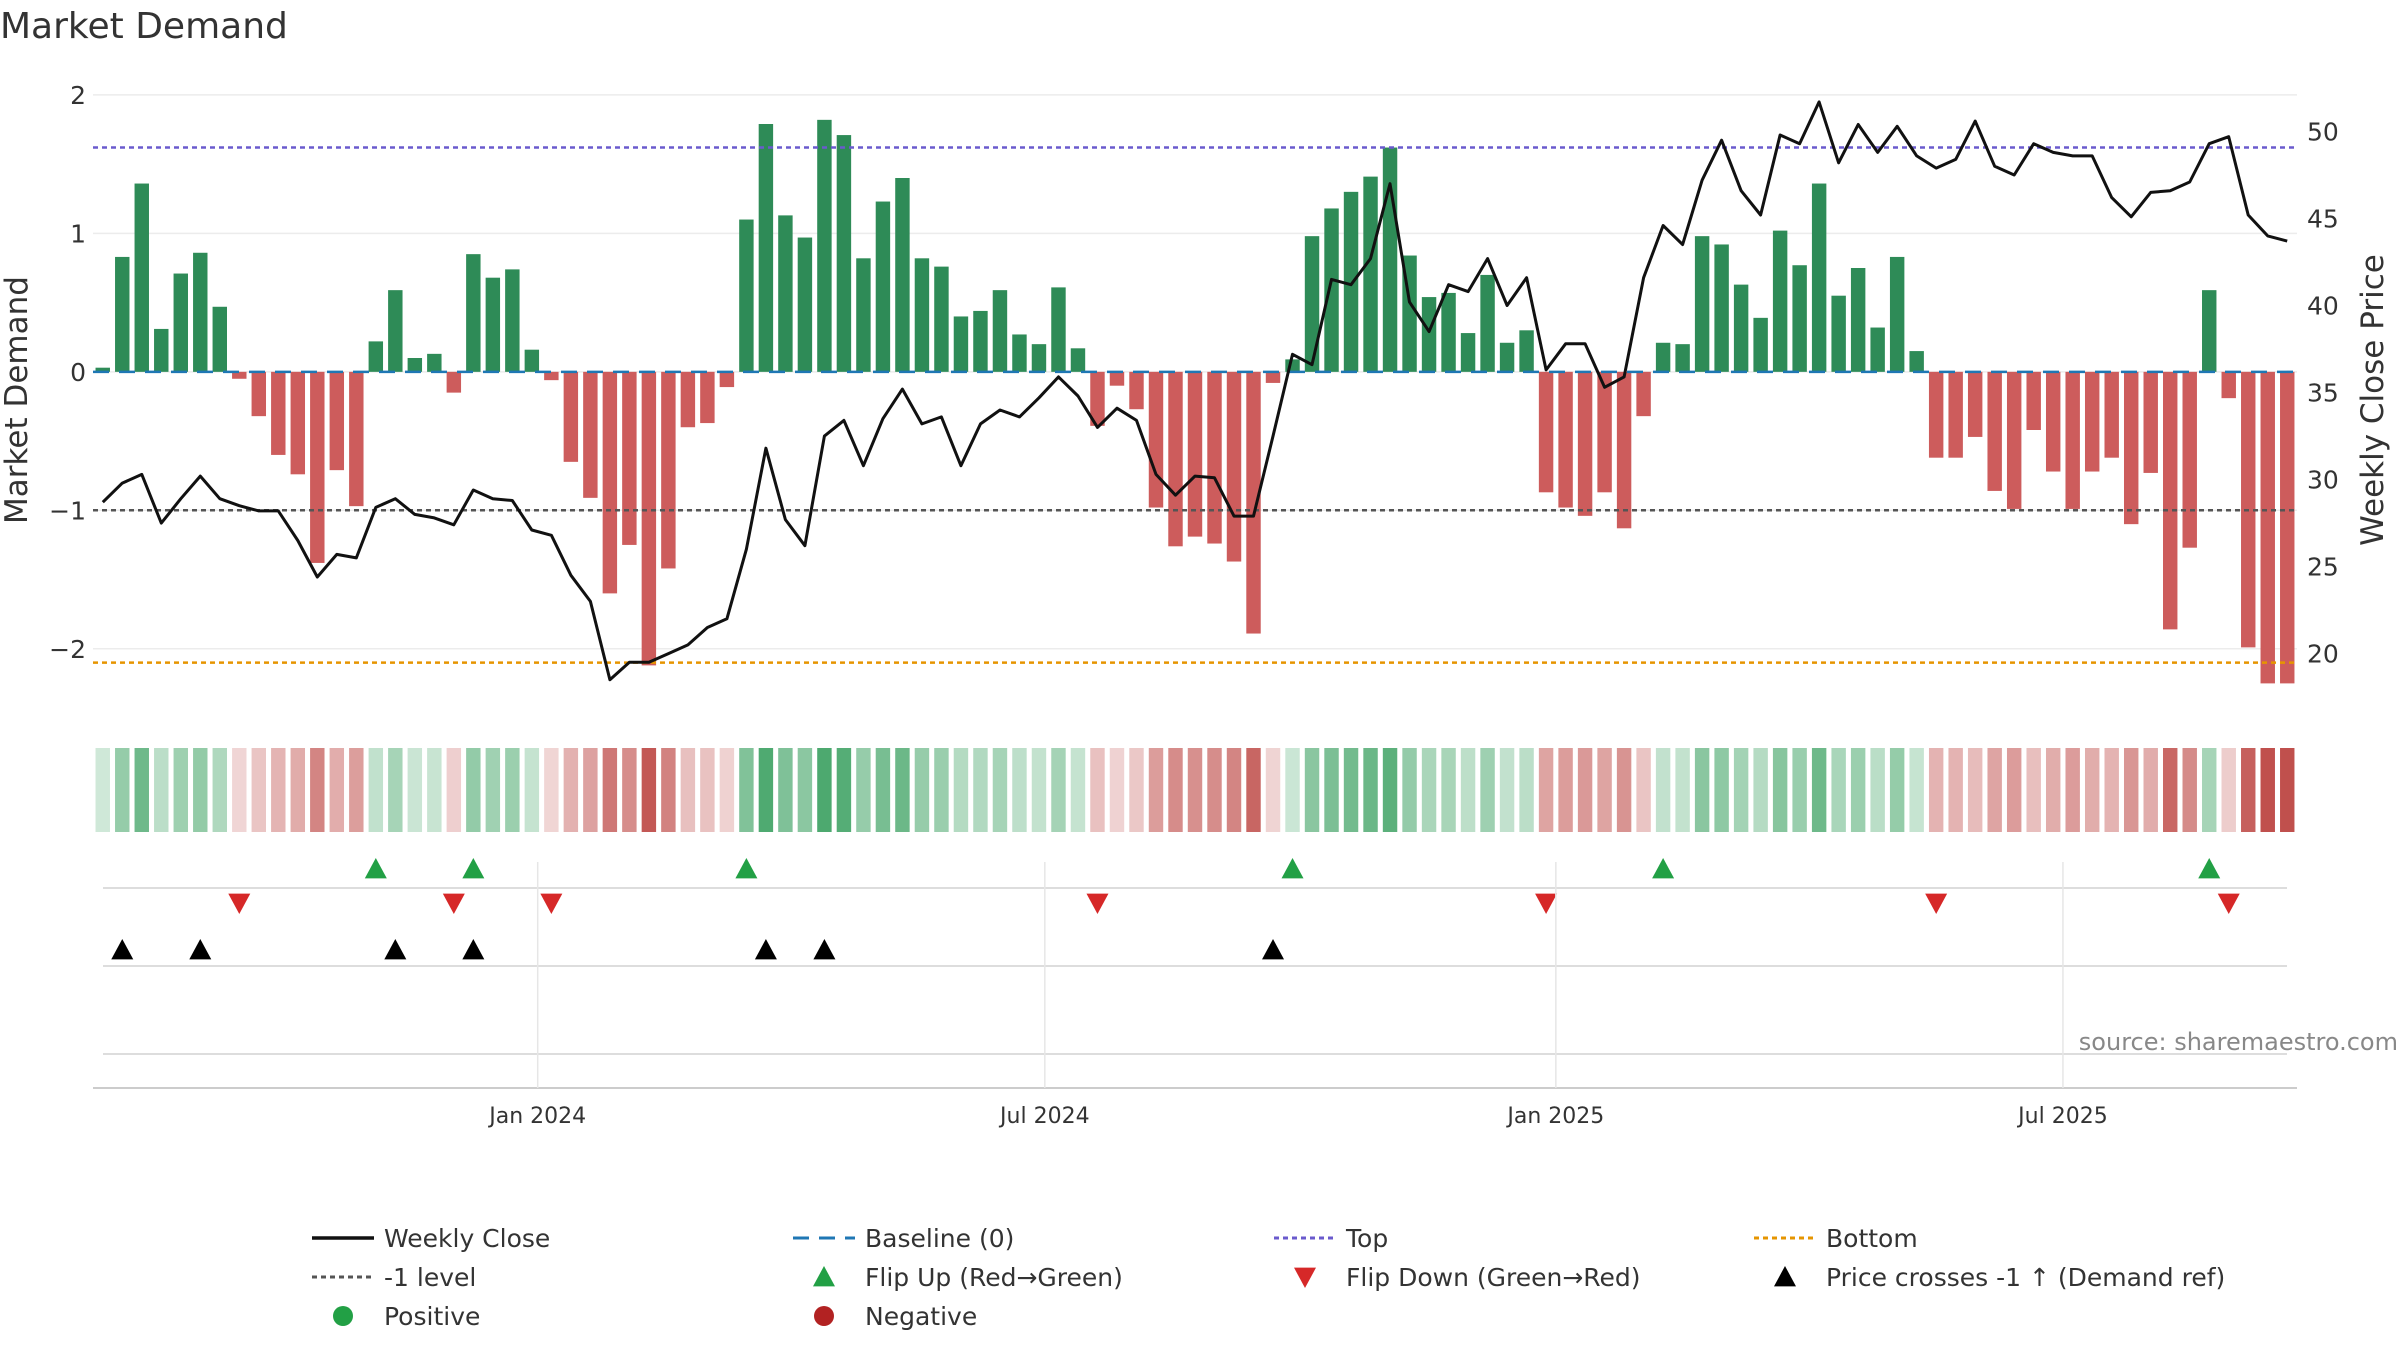 Image resolution: width=2400 pixels, height=1350 pixels. What do you see at coordinates (921, 1316) in the screenshot?
I see `legend-label: Negative` at bounding box center [921, 1316].